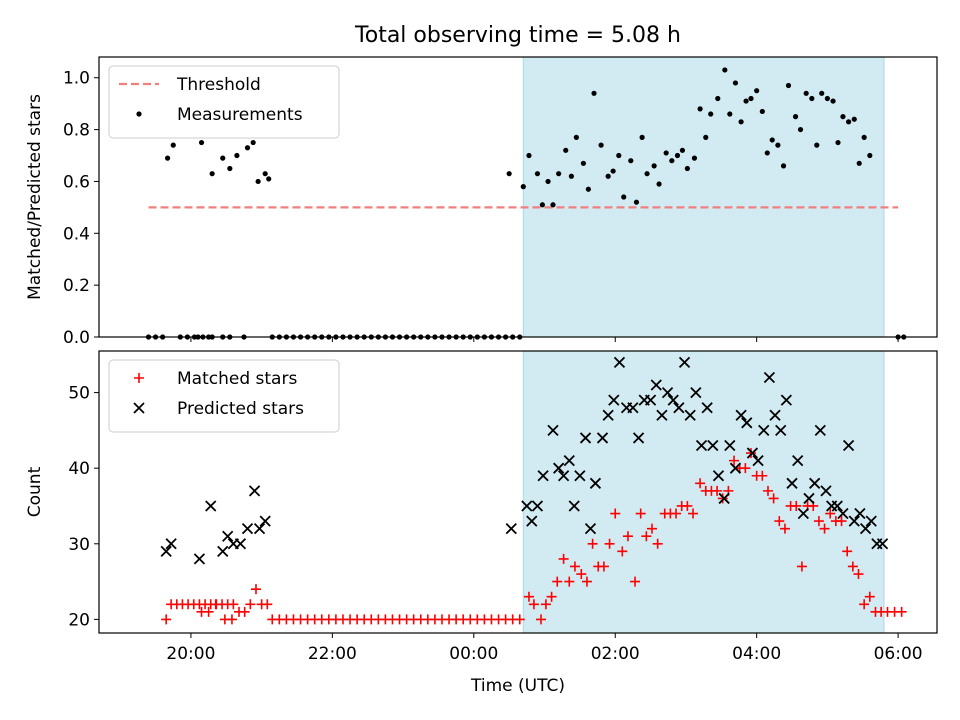 This screenshot has width=960, height=720. What do you see at coordinates (703, 492) in the screenshot?
I see `observing-span` at bounding box center [703, 492].